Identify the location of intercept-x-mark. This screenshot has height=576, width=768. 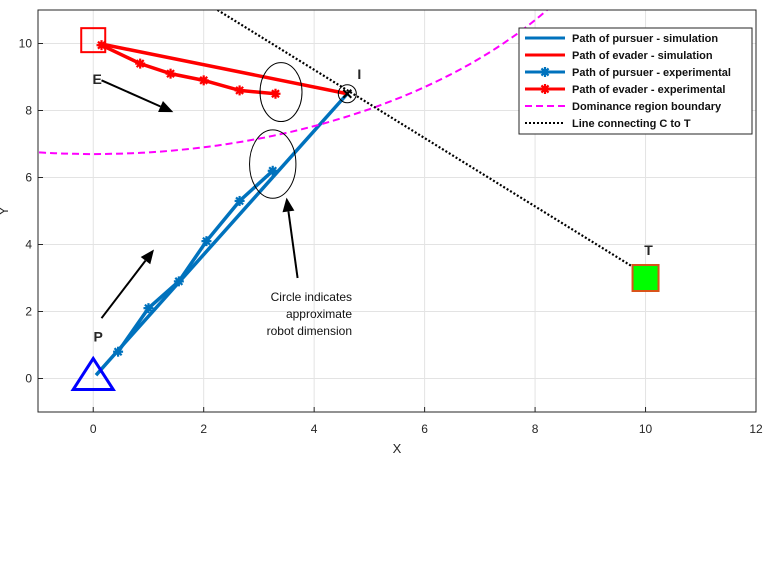
(347, 94).